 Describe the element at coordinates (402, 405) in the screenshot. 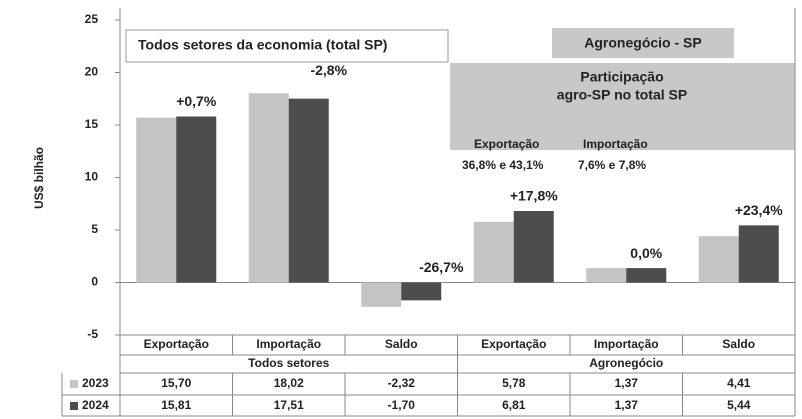

I see `table-value: -1,70` at that location.